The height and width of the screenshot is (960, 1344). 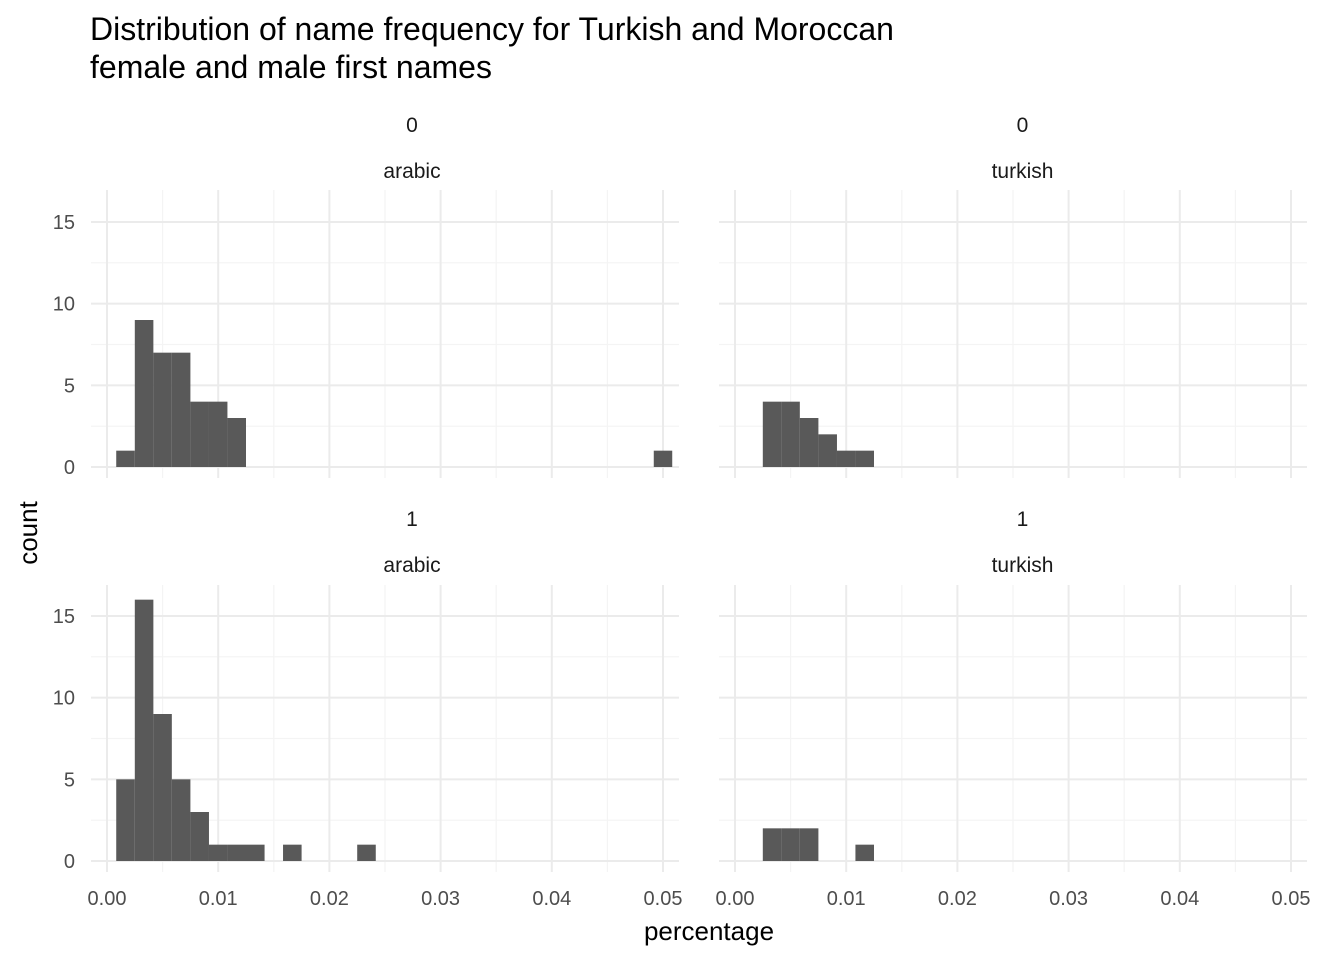 I want to click on x-axis-title: percentage, so click(x=709, y=931).